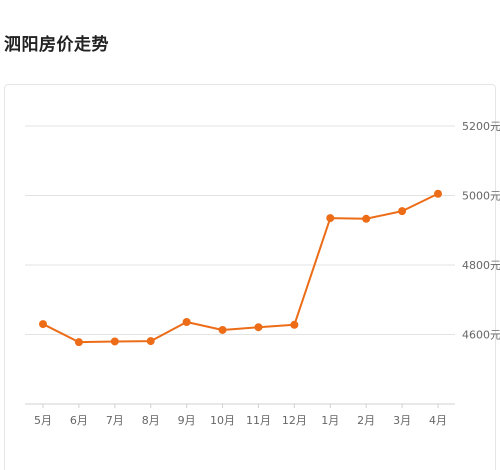 The height and width of the screenshot is (470, 500). What do you see at coordinates (258, 420) in the screenshot?
I see `x-tick-label: 11月` at bounding box center [258, 420].